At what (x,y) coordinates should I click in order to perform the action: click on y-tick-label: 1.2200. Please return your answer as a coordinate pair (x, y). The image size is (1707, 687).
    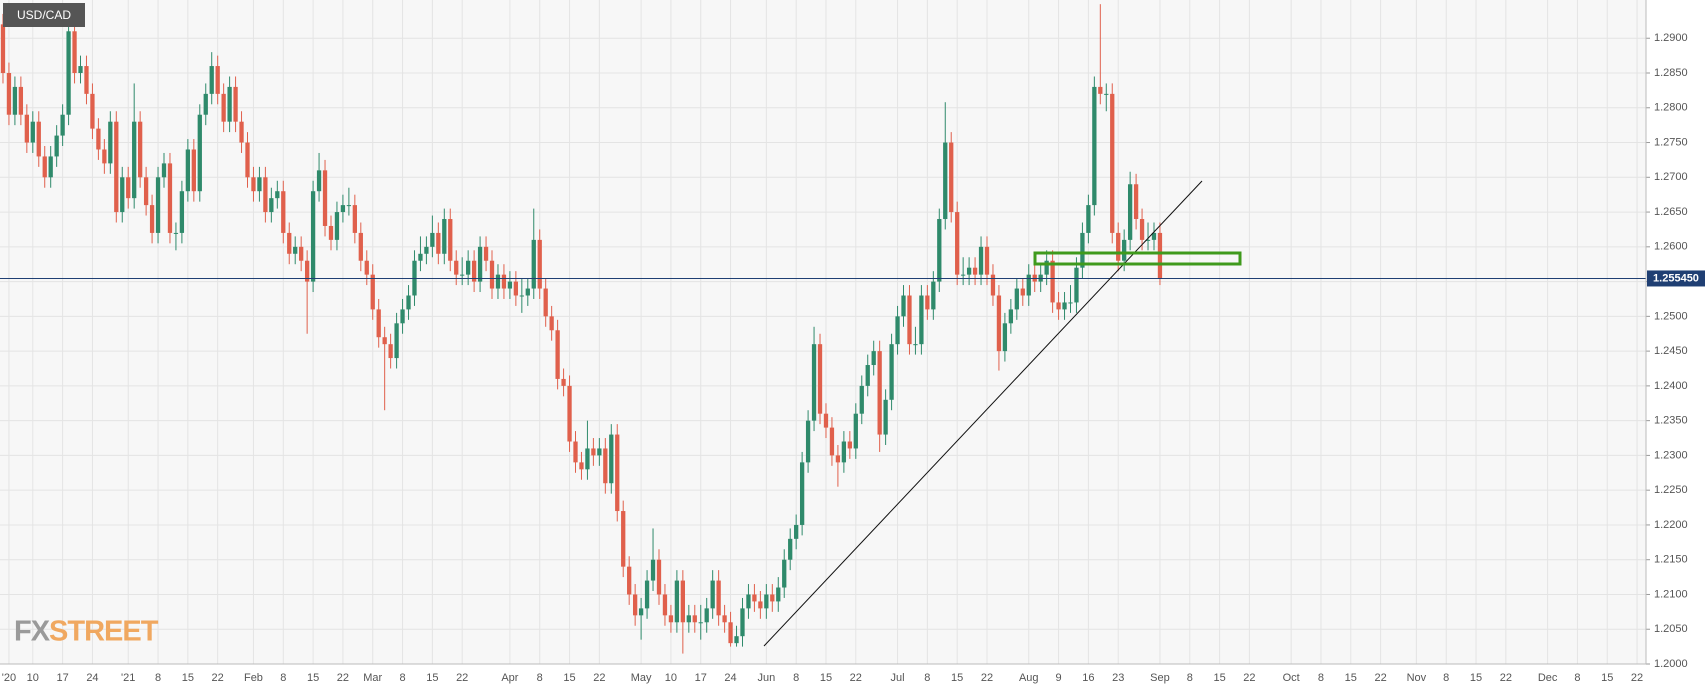
    Looking at the image, I should click on (1671, 525).